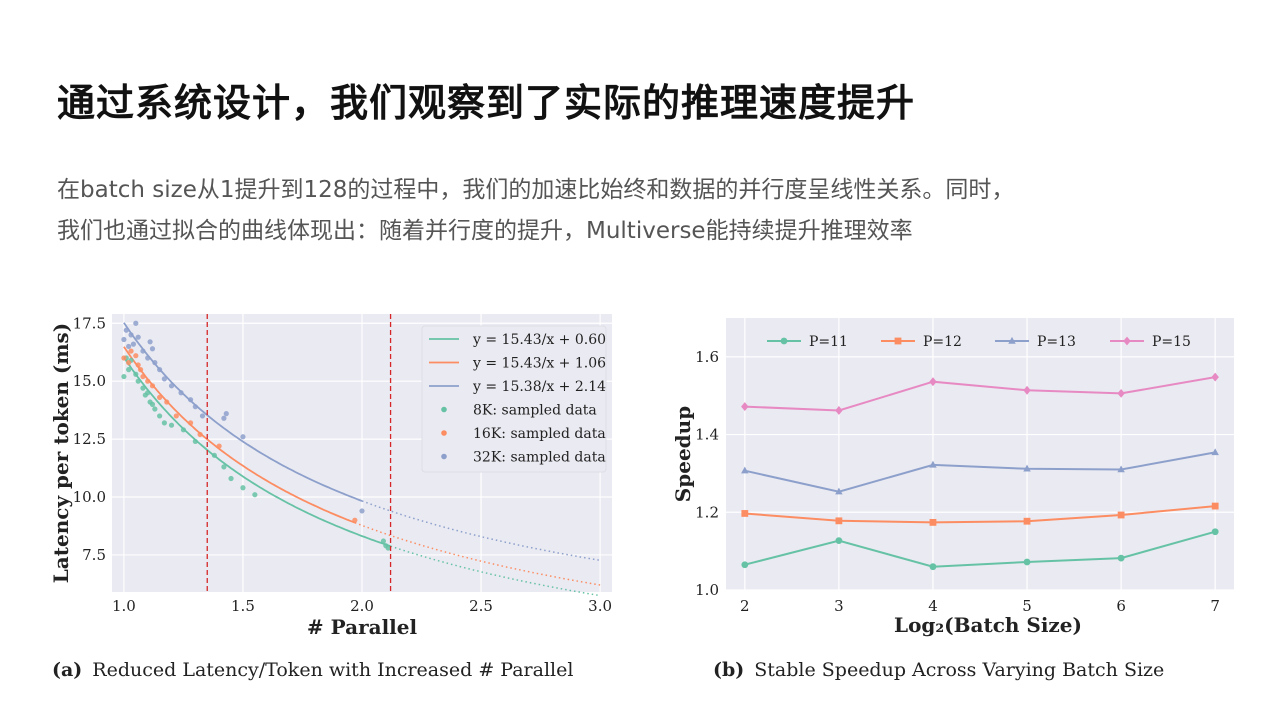 This screenshot has width=1280, height=720. I want to click on legend-label: 8K: sampled data, so click(535, 411).